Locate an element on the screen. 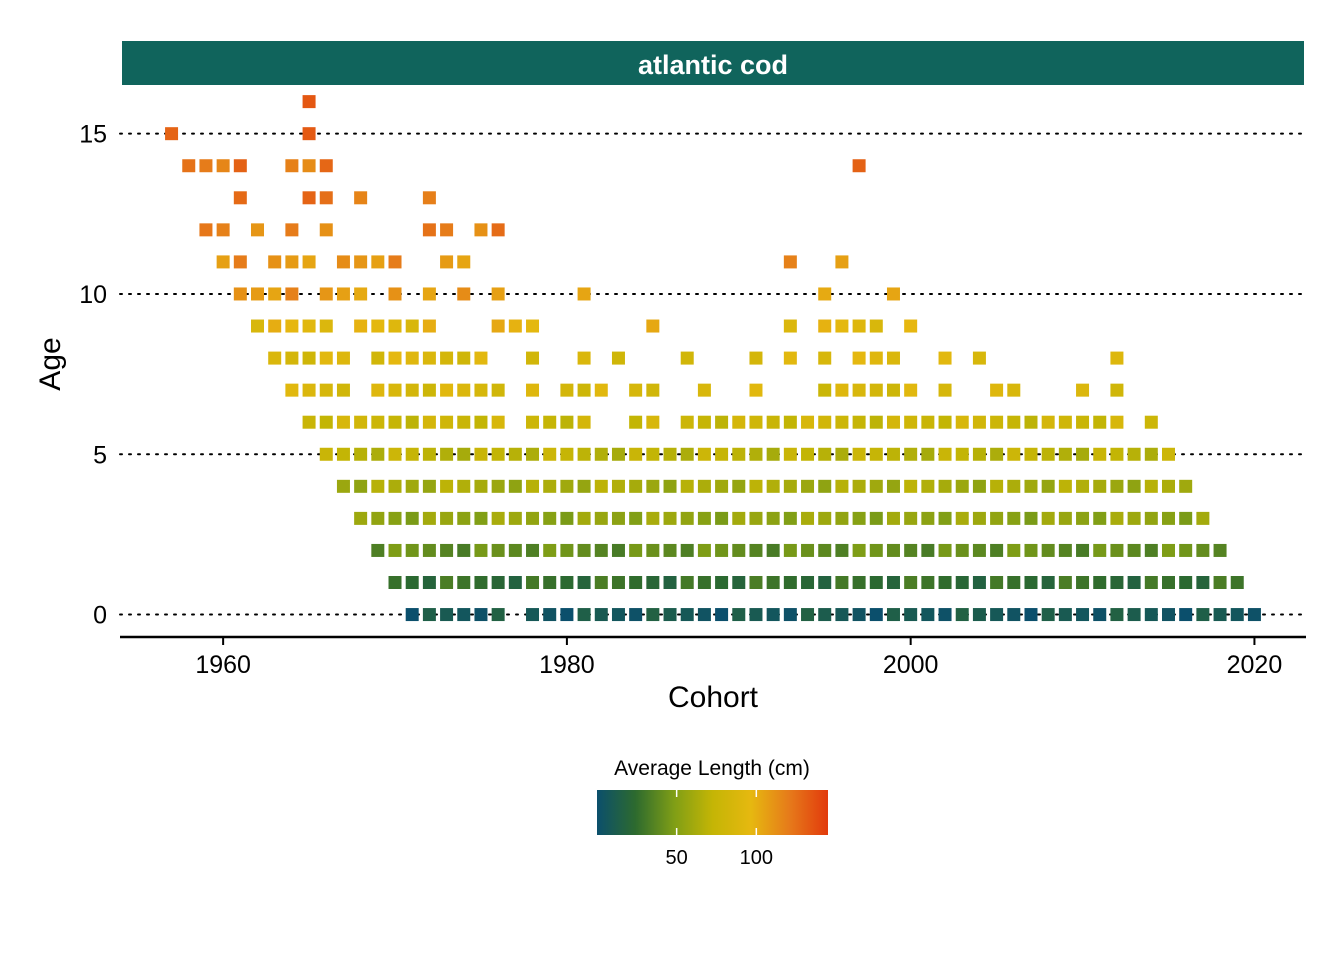  y-tick-label: 10 is located at coordinates (93, 295).